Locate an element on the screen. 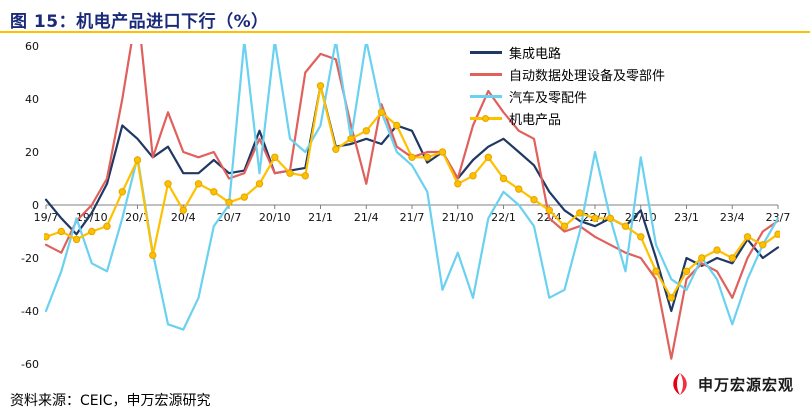  legend-label: 自动数据处理设备及零部件 is located at coordinates (587, 76).